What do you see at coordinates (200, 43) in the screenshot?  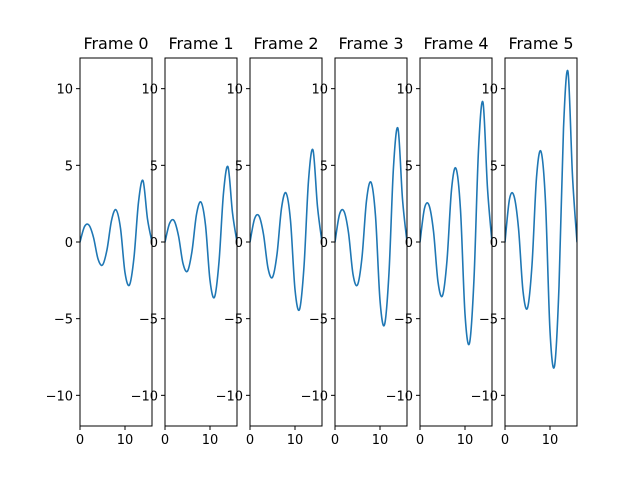 I see `subplot-title: Frame 1` at bounding box center [200, 43].